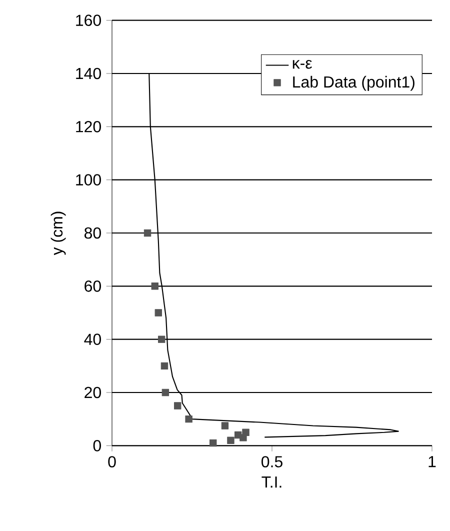 This screenshot has height=531, width=450. What do you see at coordinates (97, 446) in the screenshot?
I see `y-tick-label: 0` at bounding box center [97, 446].